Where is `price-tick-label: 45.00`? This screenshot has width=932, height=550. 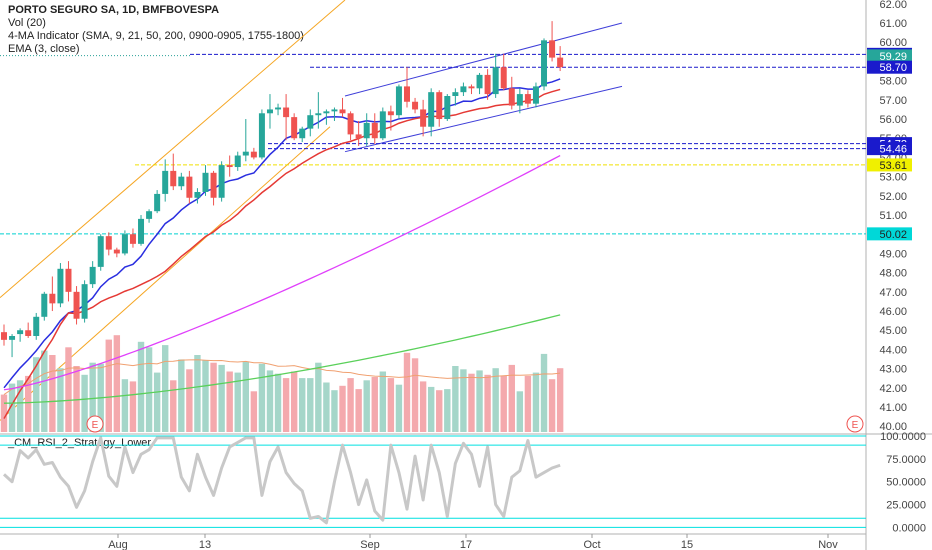
price-tick-label: 45.00 is located at coordinates (893, 331).